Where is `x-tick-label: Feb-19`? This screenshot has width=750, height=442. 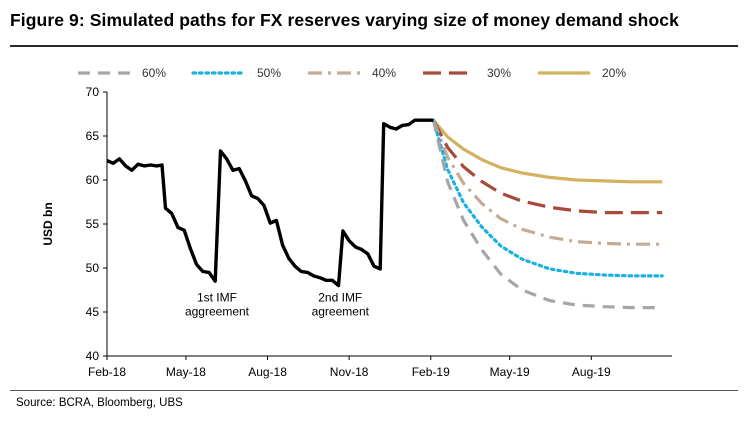
x-tick-label: Feb-19 is located at coordinates (431, 372).